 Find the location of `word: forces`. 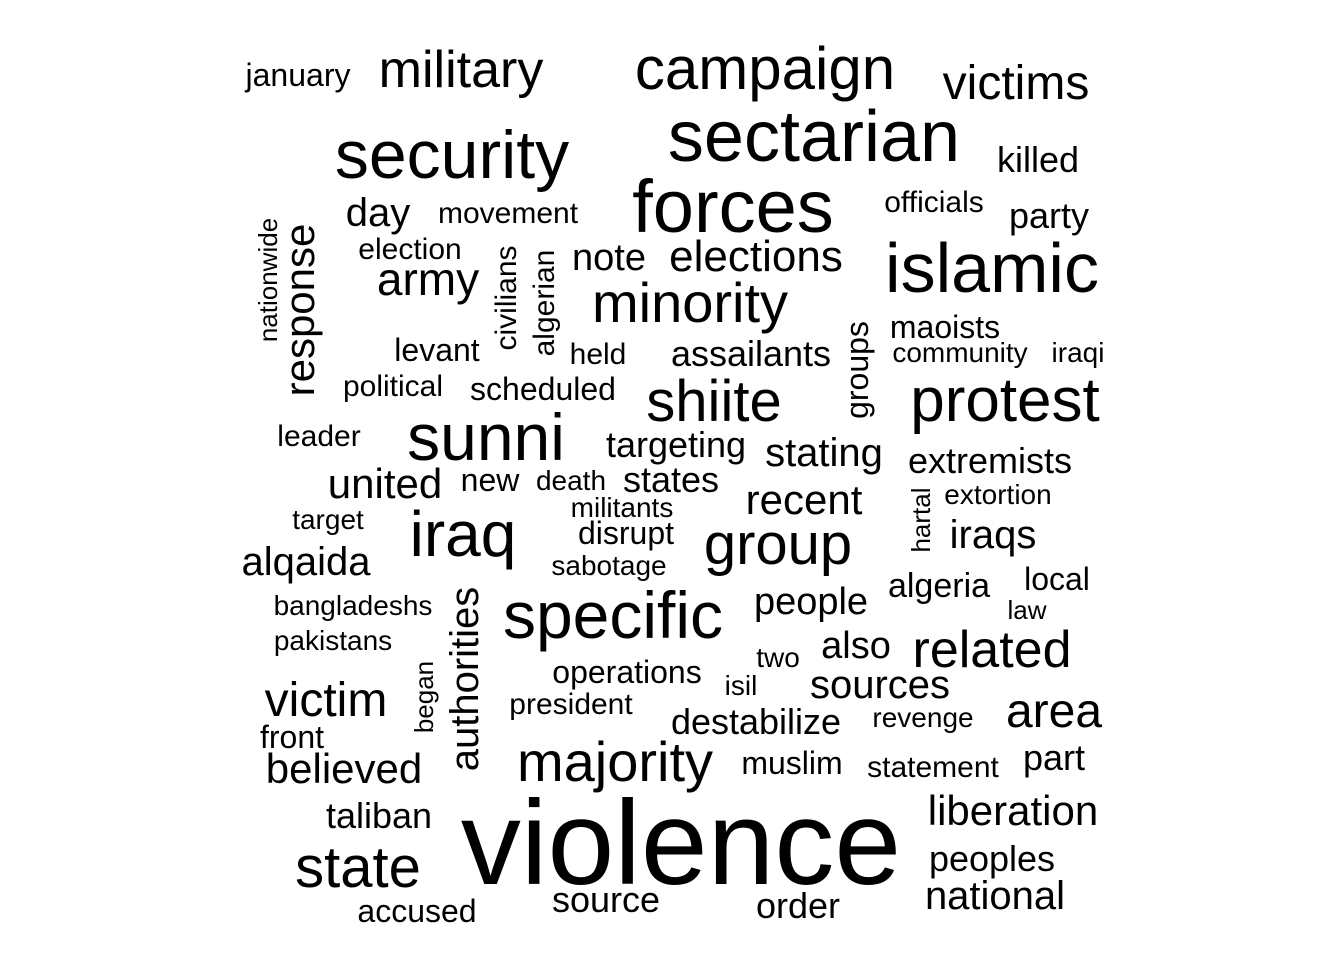

word: forces is located at coordinates (733, 206).